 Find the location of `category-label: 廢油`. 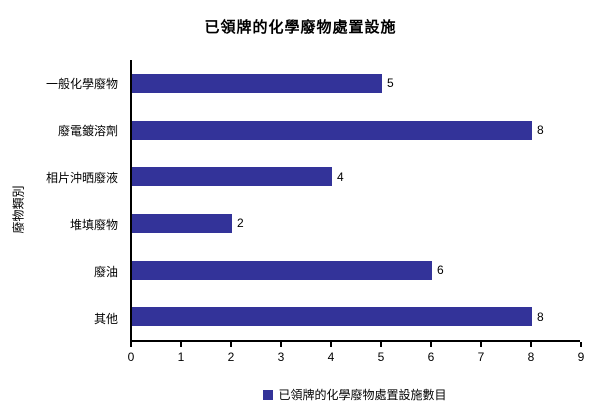

category-label: 廢油 is located at coordinates (105, 272).